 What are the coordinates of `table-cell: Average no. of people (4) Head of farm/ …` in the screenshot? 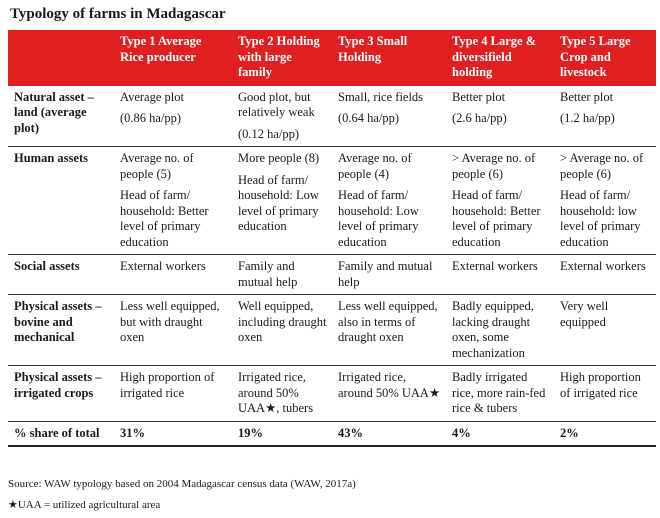 It's located at (389, 200).